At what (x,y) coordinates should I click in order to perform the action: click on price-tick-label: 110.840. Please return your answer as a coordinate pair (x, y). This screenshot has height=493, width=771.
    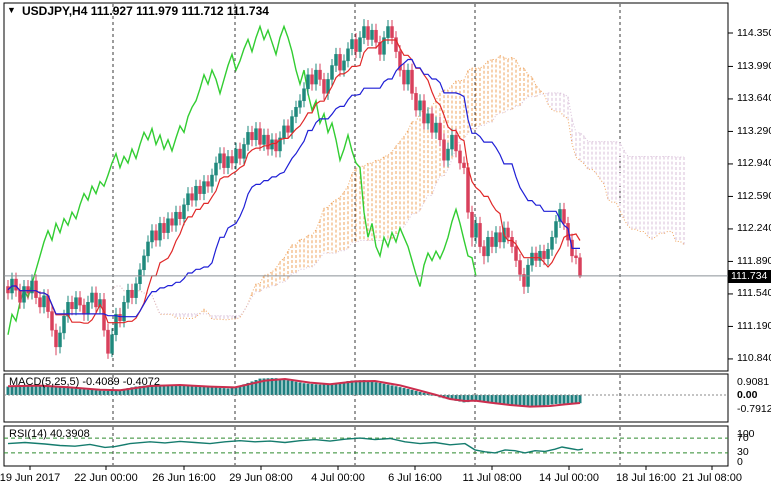
    Looking at the image, I should click on (754, 358).